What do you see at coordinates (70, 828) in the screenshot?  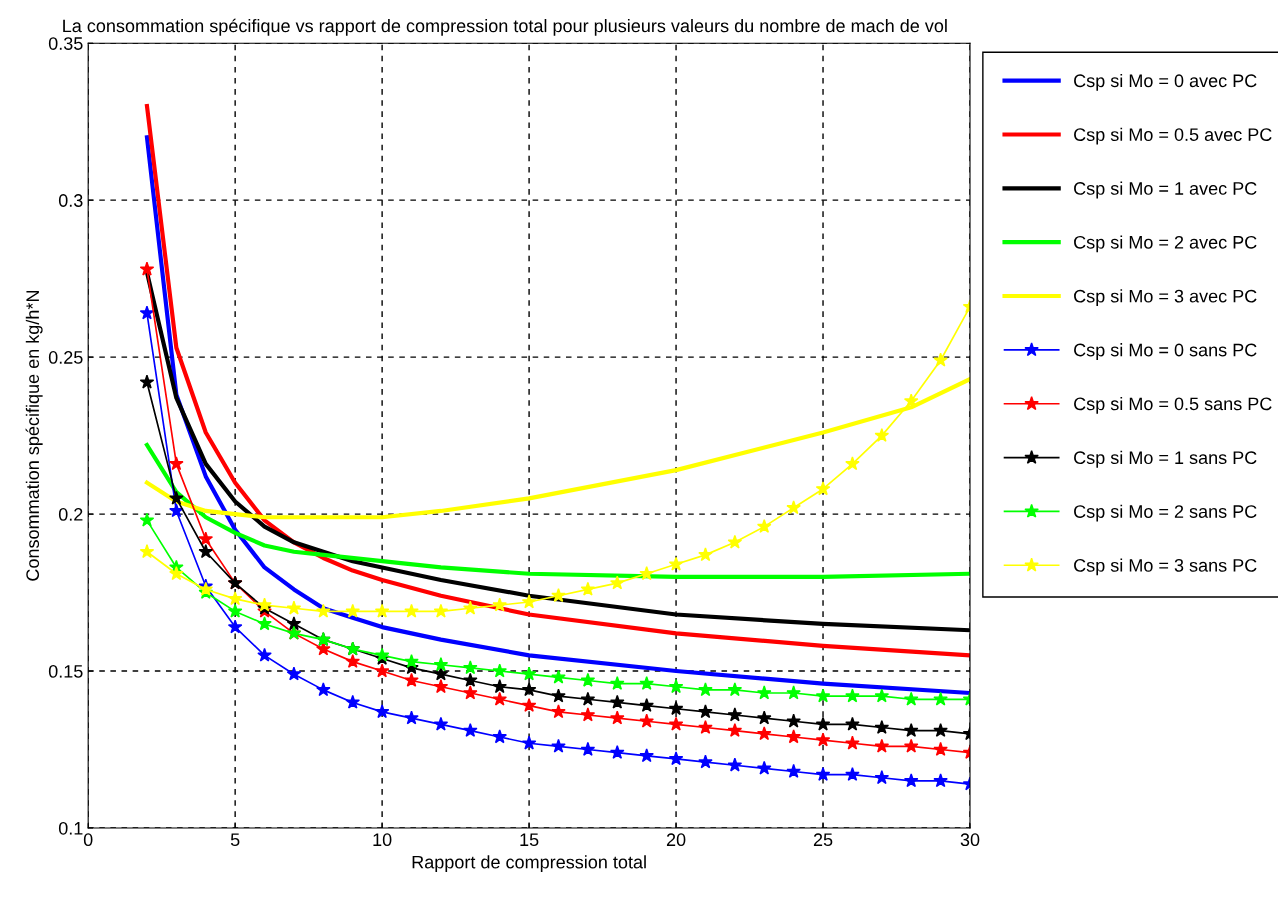 I see `y-tick-label: 0.1` at bounding box center [70, 828].